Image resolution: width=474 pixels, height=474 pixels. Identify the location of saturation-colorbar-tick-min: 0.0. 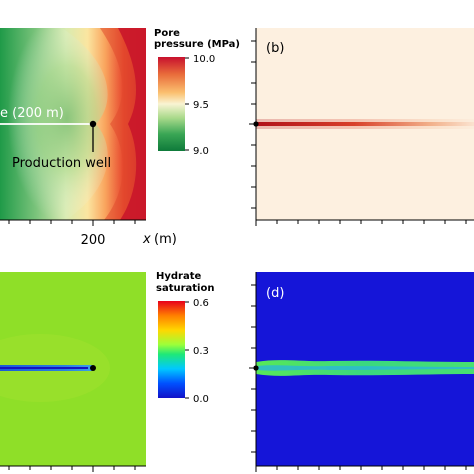
(201, 399).